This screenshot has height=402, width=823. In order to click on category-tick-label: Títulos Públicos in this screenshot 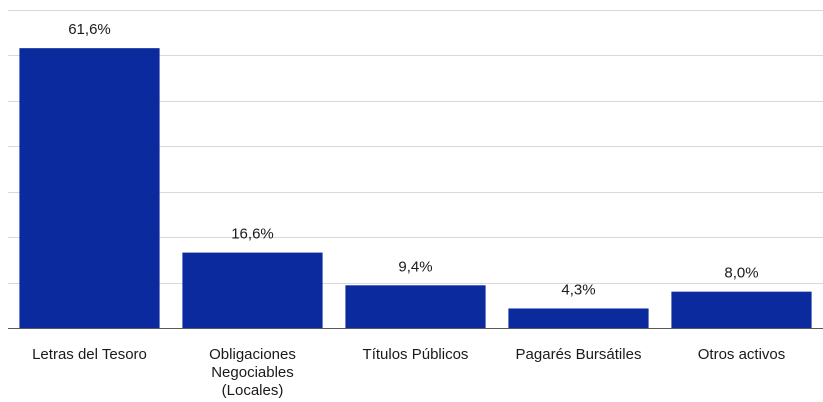, I will do `click(416, 354)`.